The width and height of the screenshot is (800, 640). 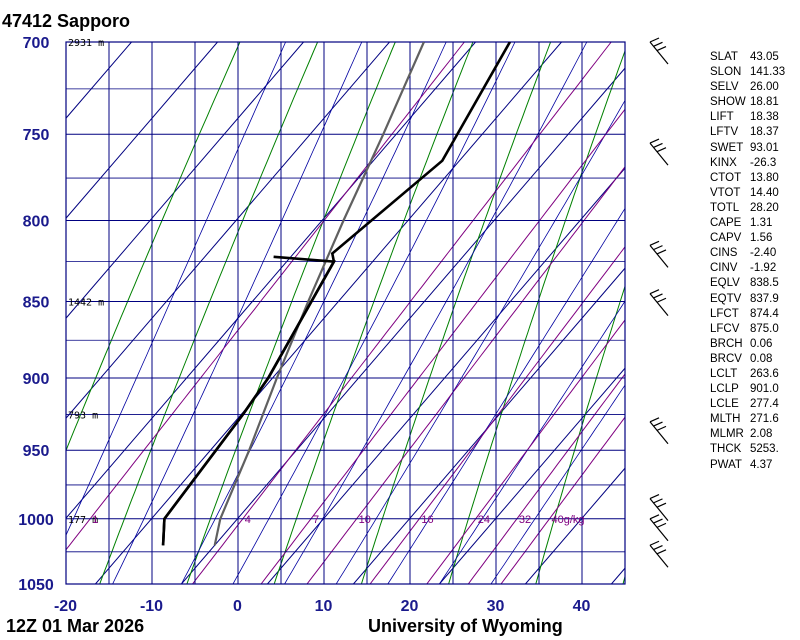 I want to click on index-value: 18.81, so click(x=764, y=102).